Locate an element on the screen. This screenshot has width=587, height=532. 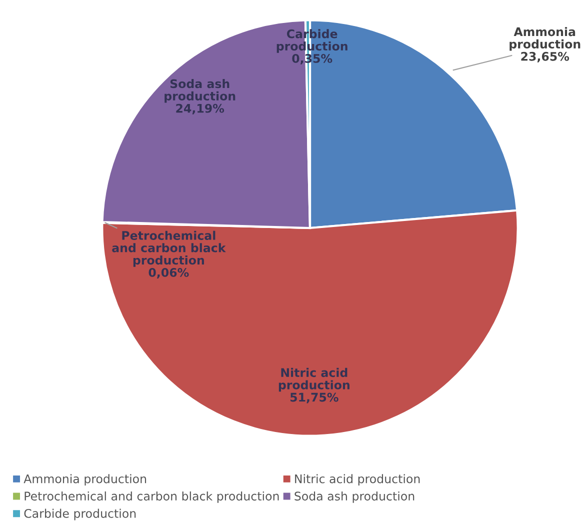
legend-label: Nitric acid production is located at coordinates (357, 480).